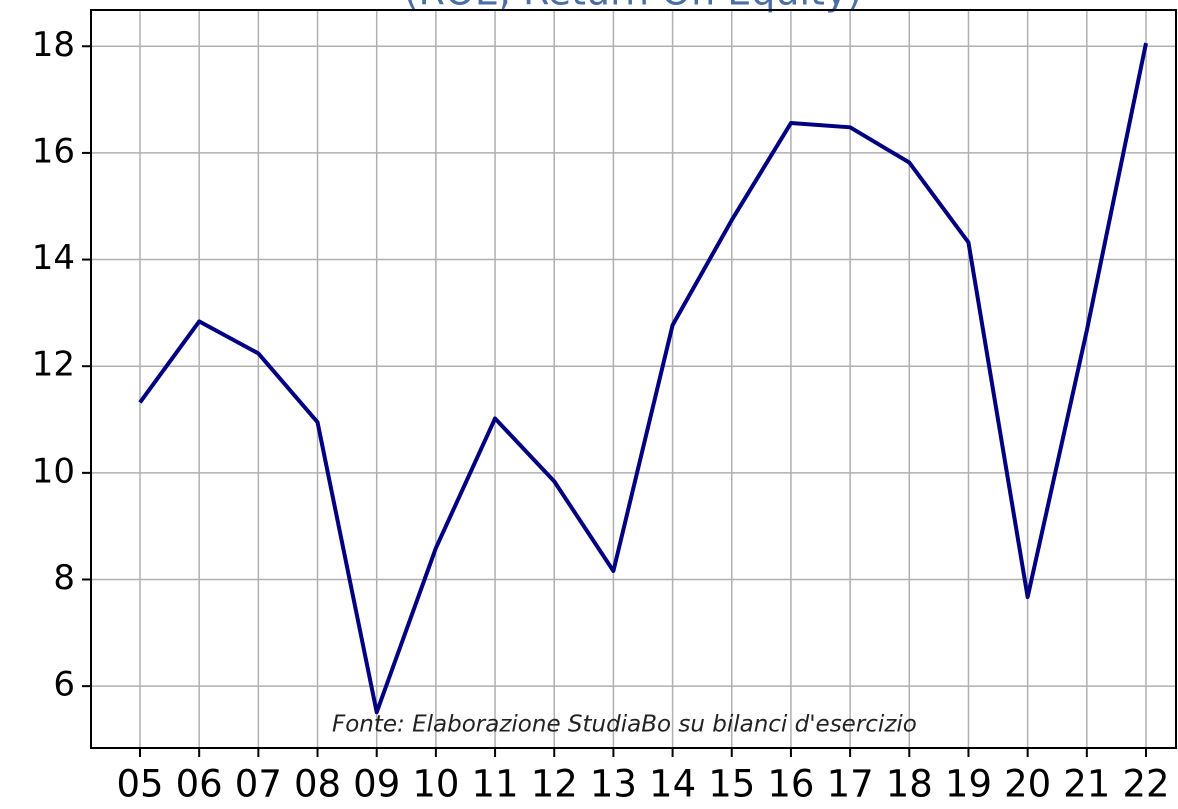  What do you see at coordinates (613, 784) in the screenshot?
I see `x-tick-label: 13` at bounding box center [613, 784].